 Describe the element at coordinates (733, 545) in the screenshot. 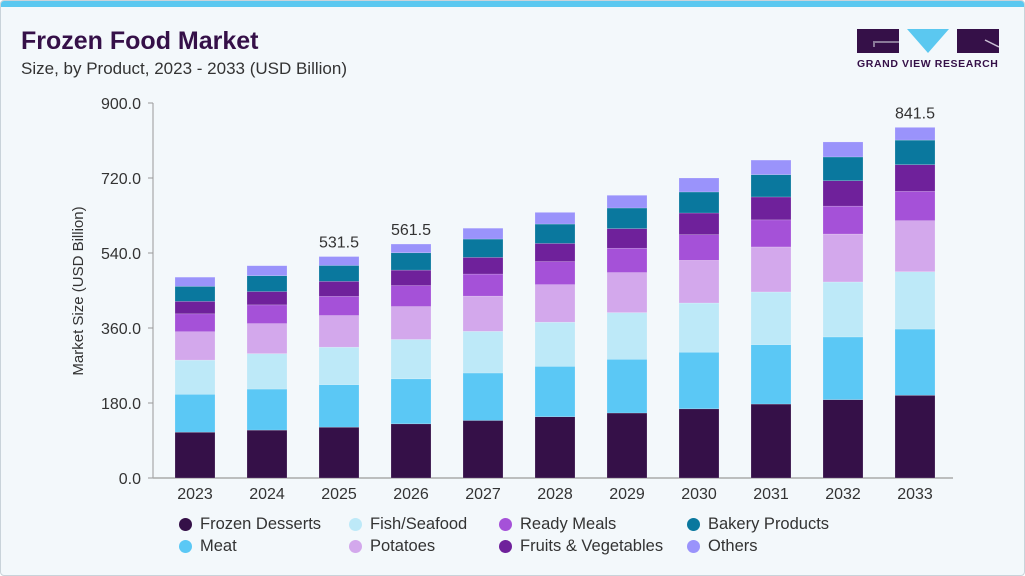

I see `legend-label: Others` at that location.